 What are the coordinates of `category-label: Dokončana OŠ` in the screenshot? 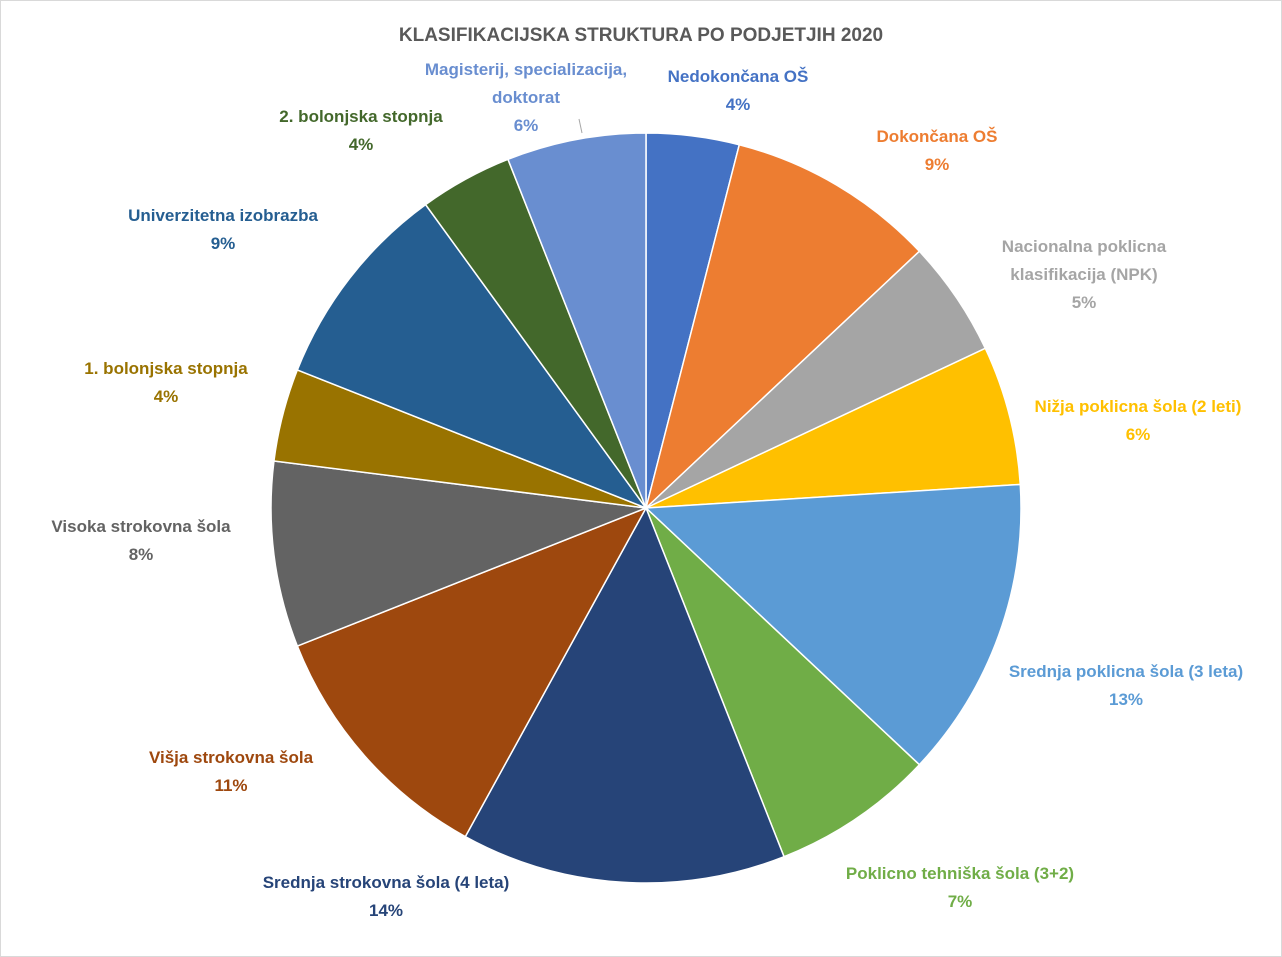 It's located at (937, 136).